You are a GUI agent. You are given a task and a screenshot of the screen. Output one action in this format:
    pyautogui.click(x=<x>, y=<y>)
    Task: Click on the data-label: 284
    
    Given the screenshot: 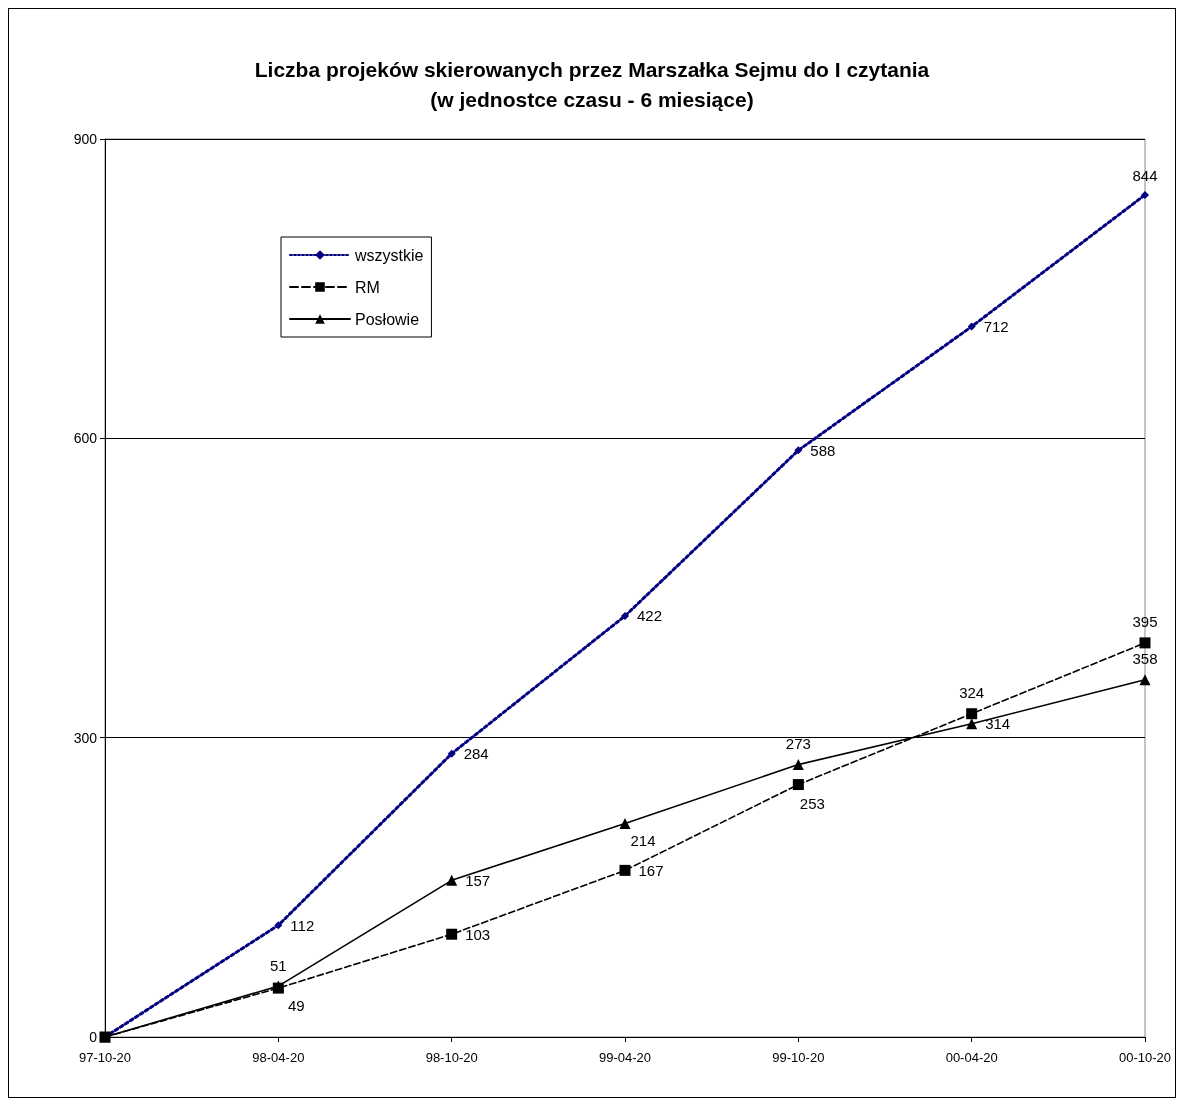 What is the action you would take?
    pyautogui.click(x=476, y=754)
    